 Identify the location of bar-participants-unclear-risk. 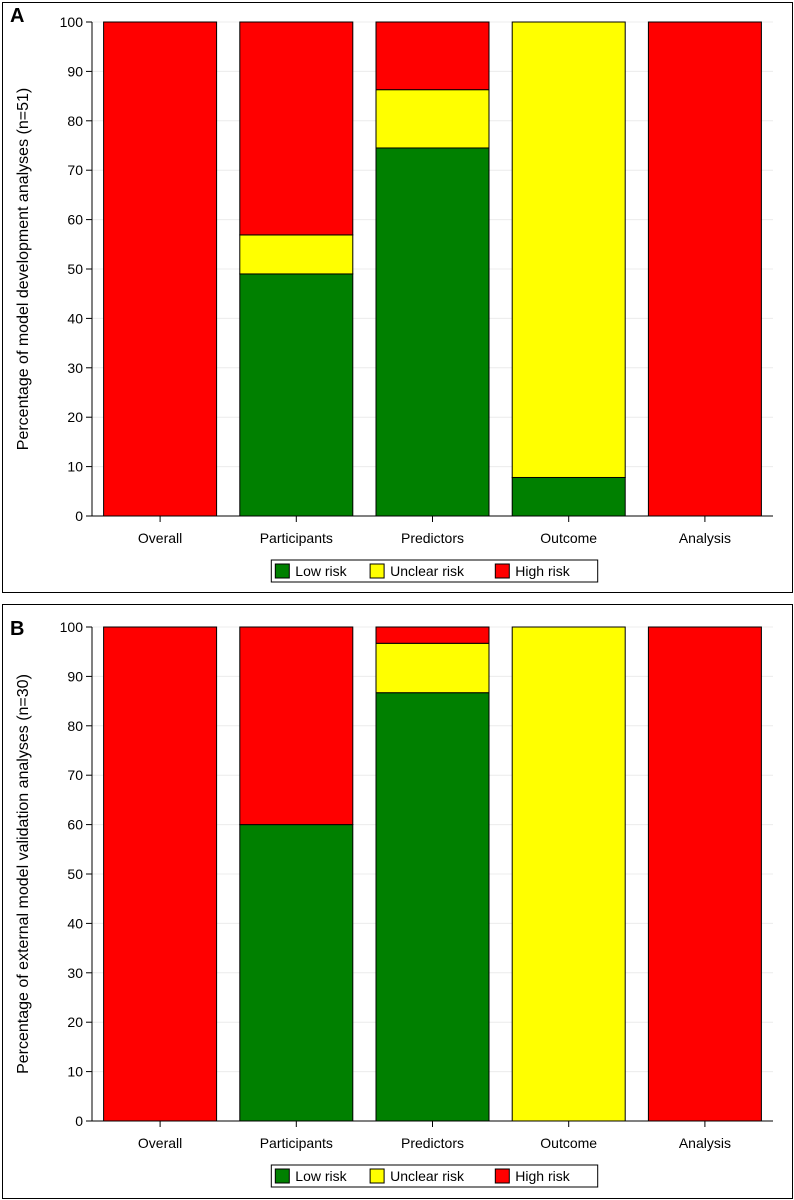
(296, 254).